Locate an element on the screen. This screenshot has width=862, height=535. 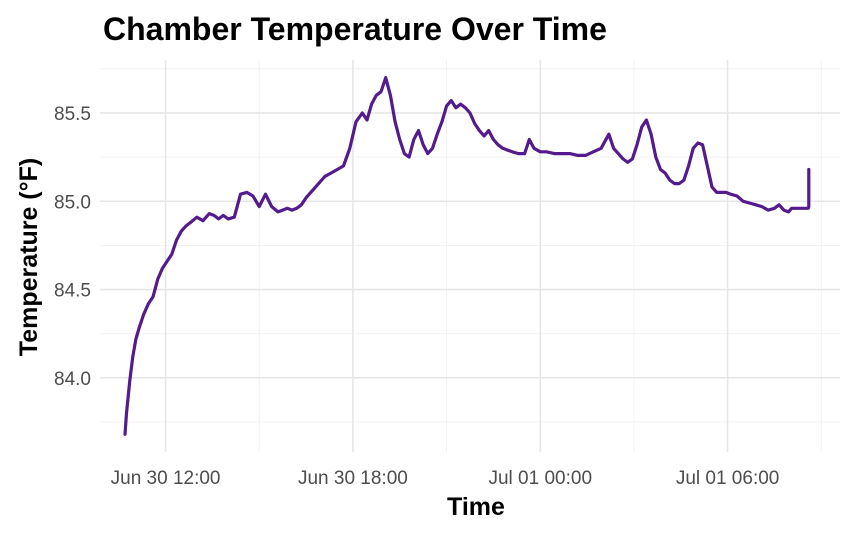
y-axis-title: Temperature (°F) is located at coordinates (29, 257).